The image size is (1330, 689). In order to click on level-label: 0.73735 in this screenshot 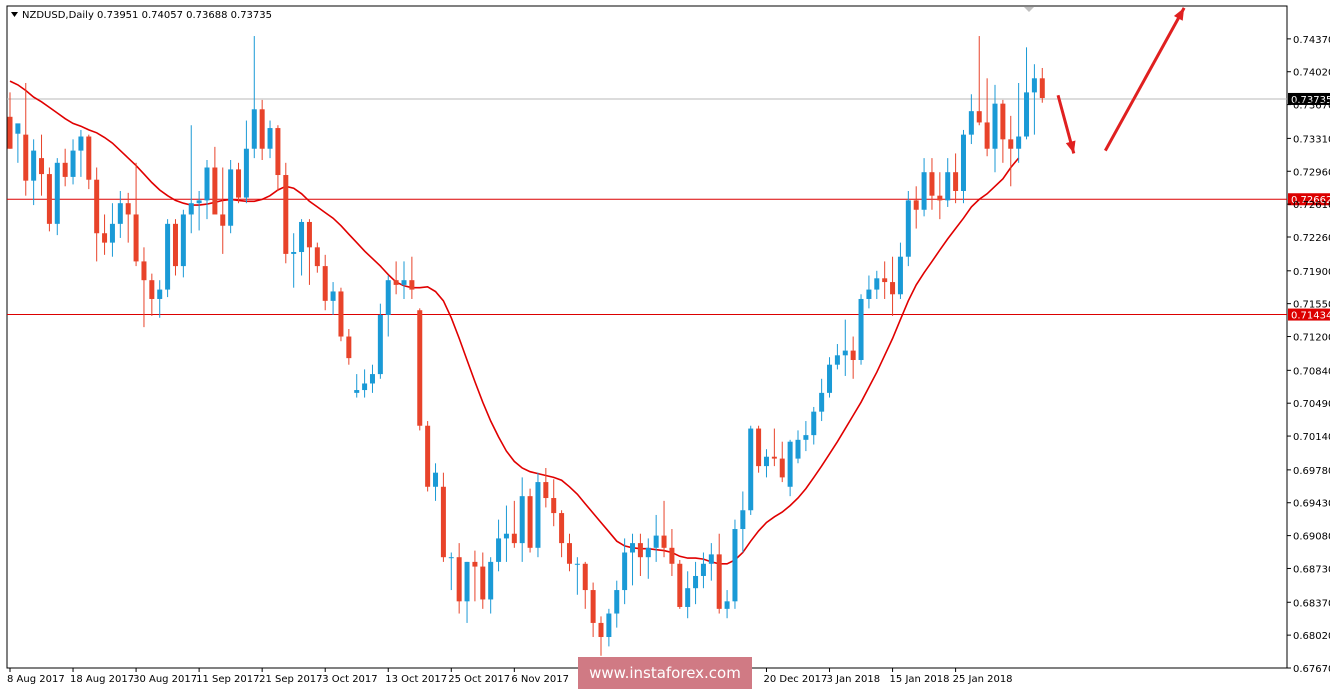, I will do `click(1310, 100)`.